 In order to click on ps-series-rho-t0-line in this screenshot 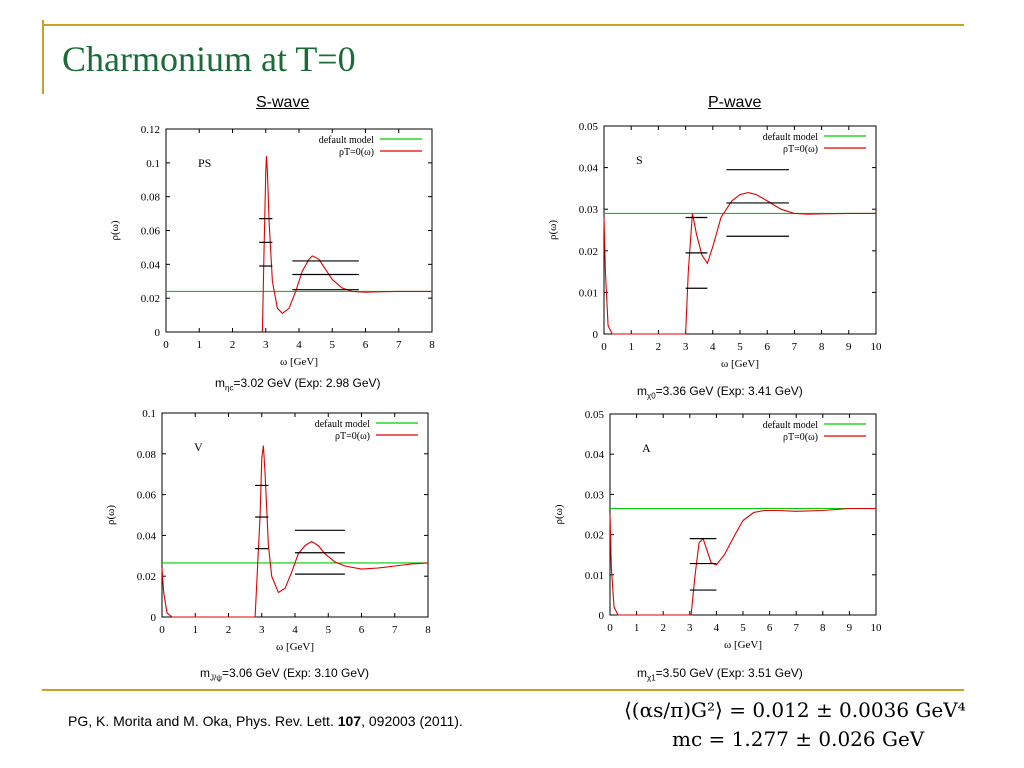, I will do `click(346, 244)`.